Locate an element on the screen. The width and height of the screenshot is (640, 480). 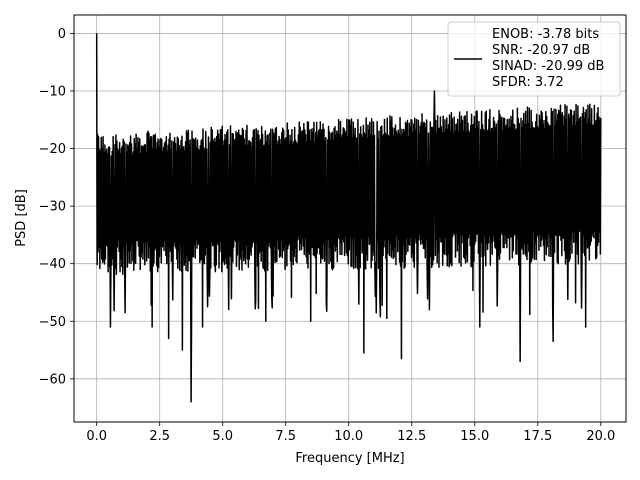
y-axis-label: PSD [dB] is located at coordinates (21, 218).